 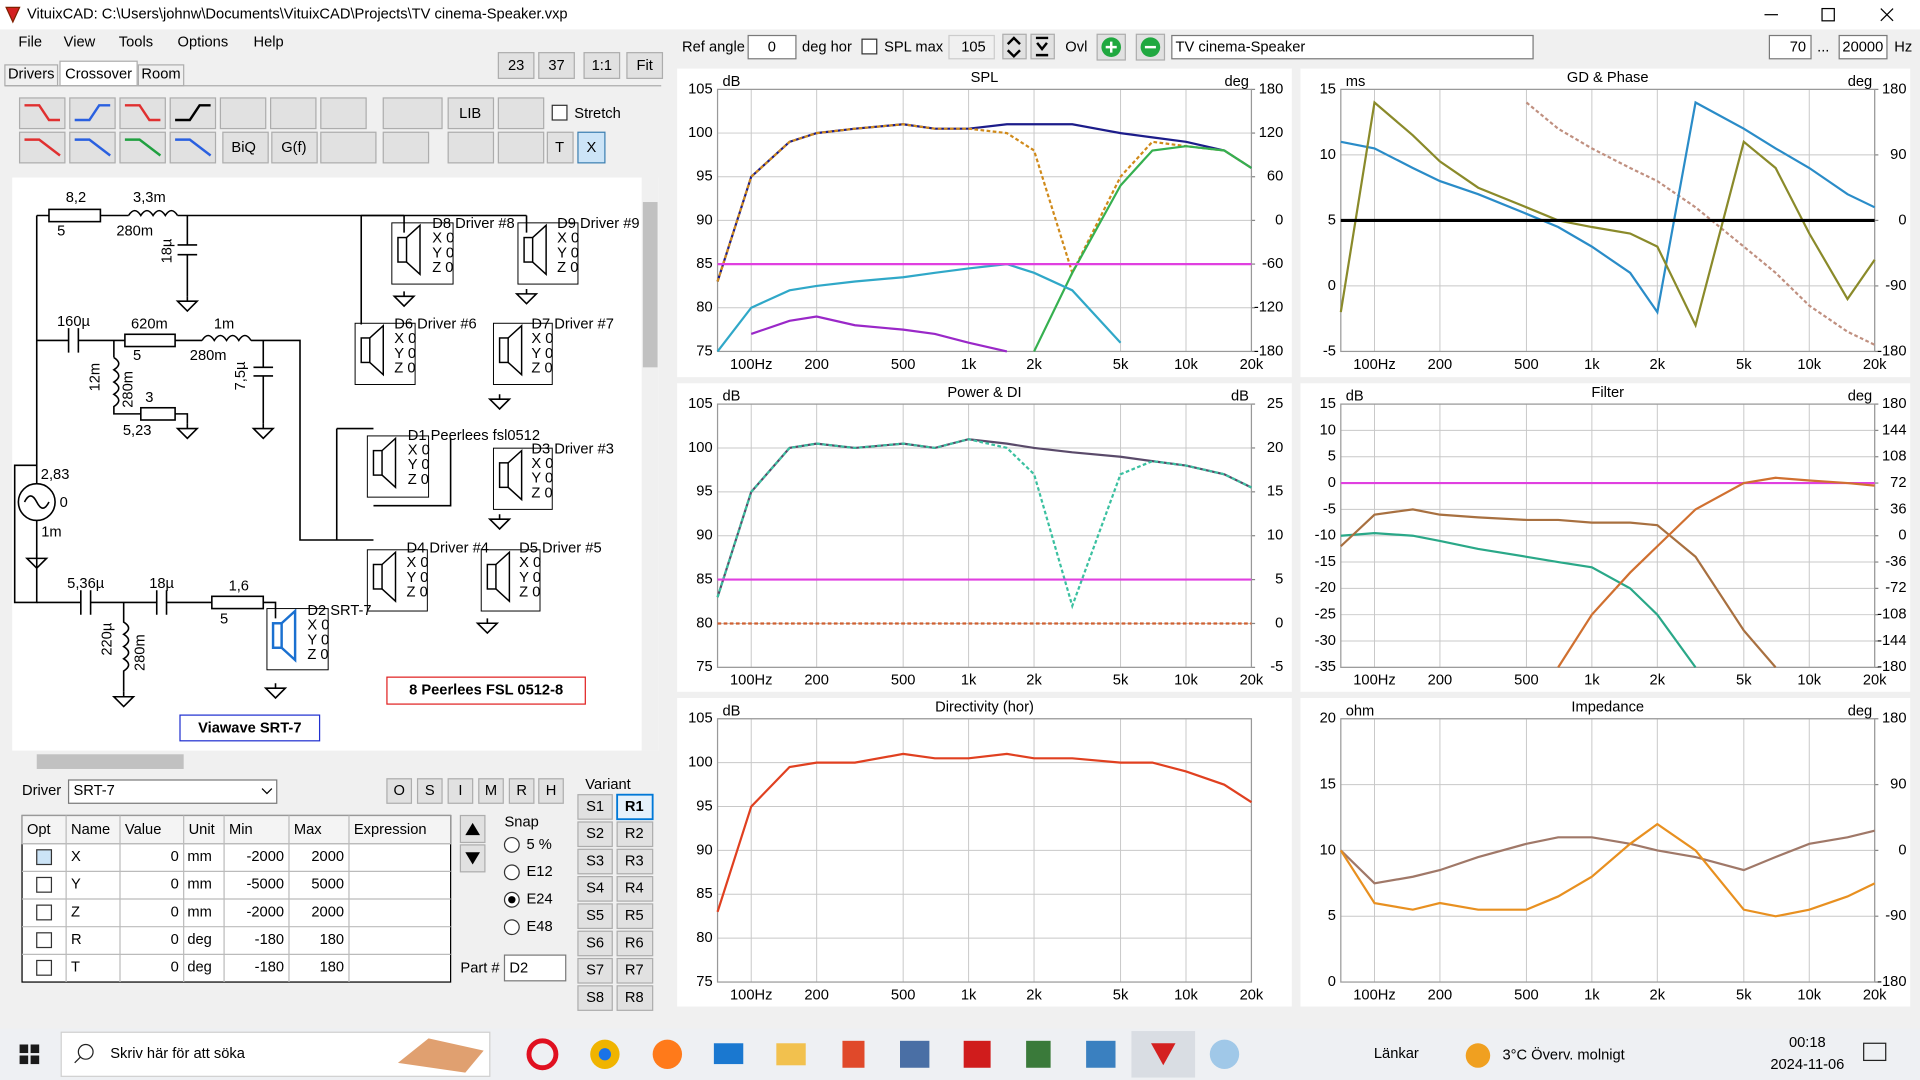 I want to click on maximize-button, so click(x=1828, y=14).